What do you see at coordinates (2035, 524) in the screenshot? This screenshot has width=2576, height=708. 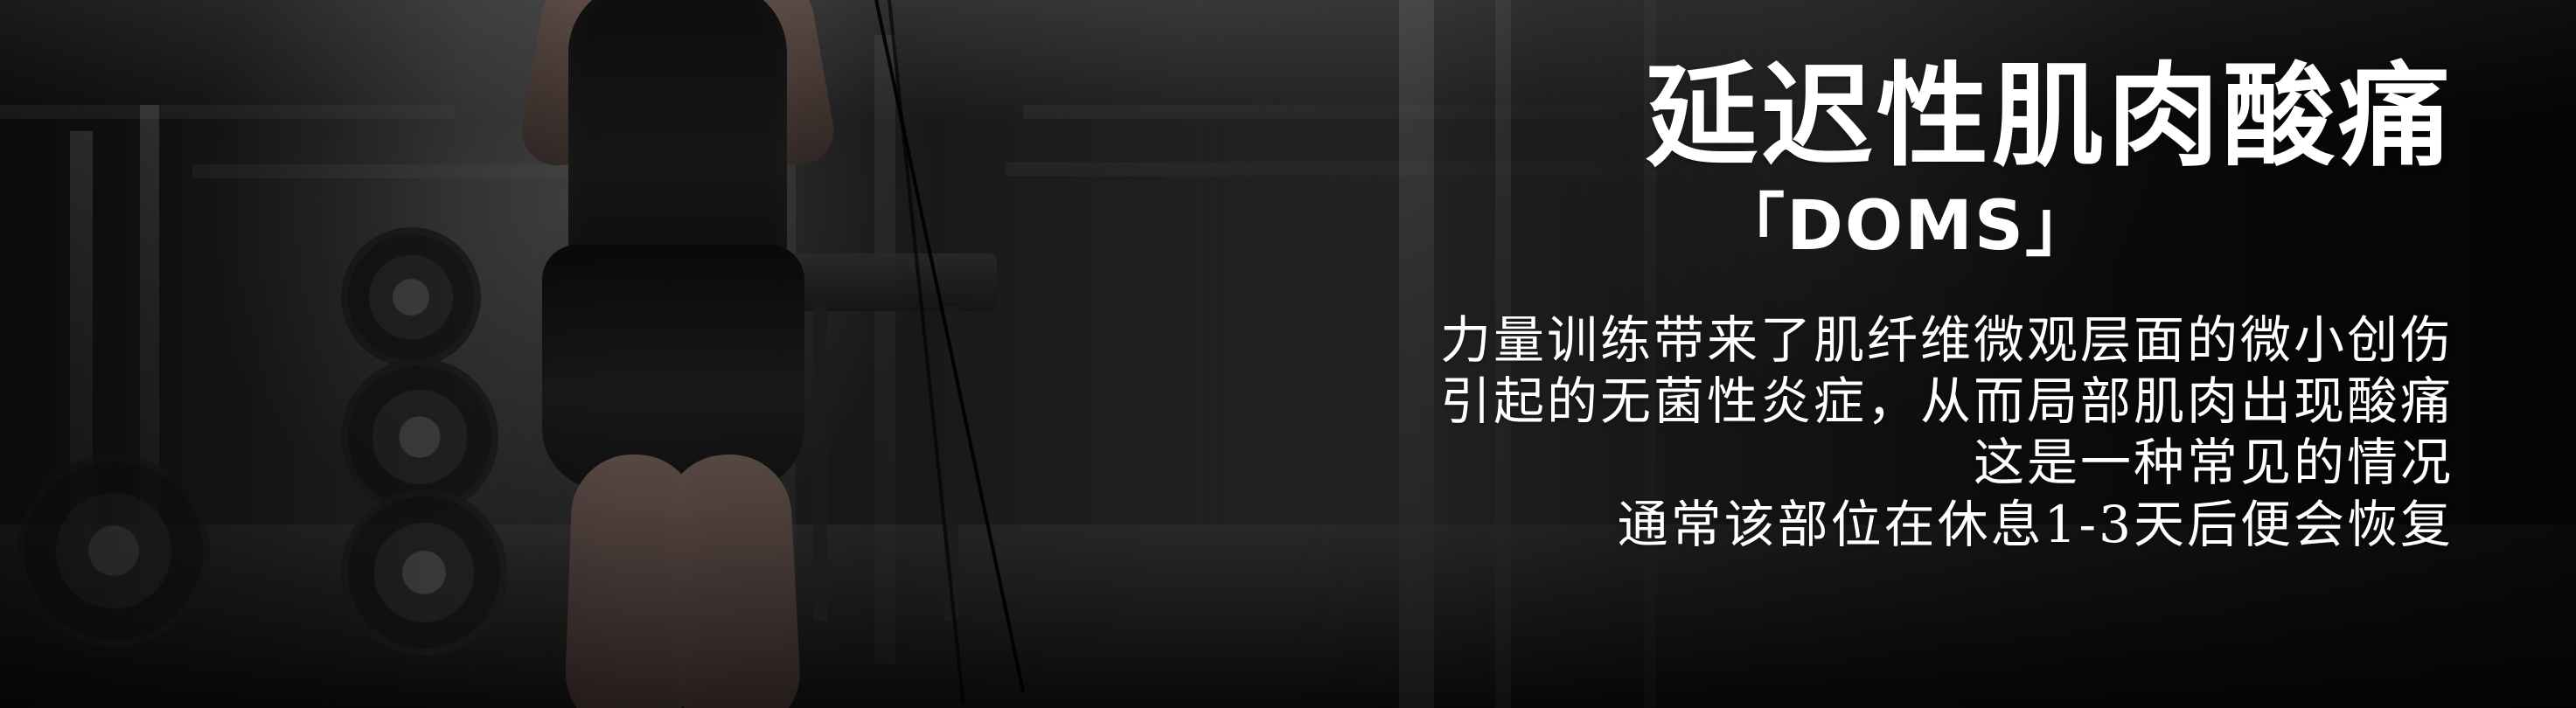 I see `description-line: 通常该部位在休息1-3天后便会恢复` at bounding box center [2035, 524].